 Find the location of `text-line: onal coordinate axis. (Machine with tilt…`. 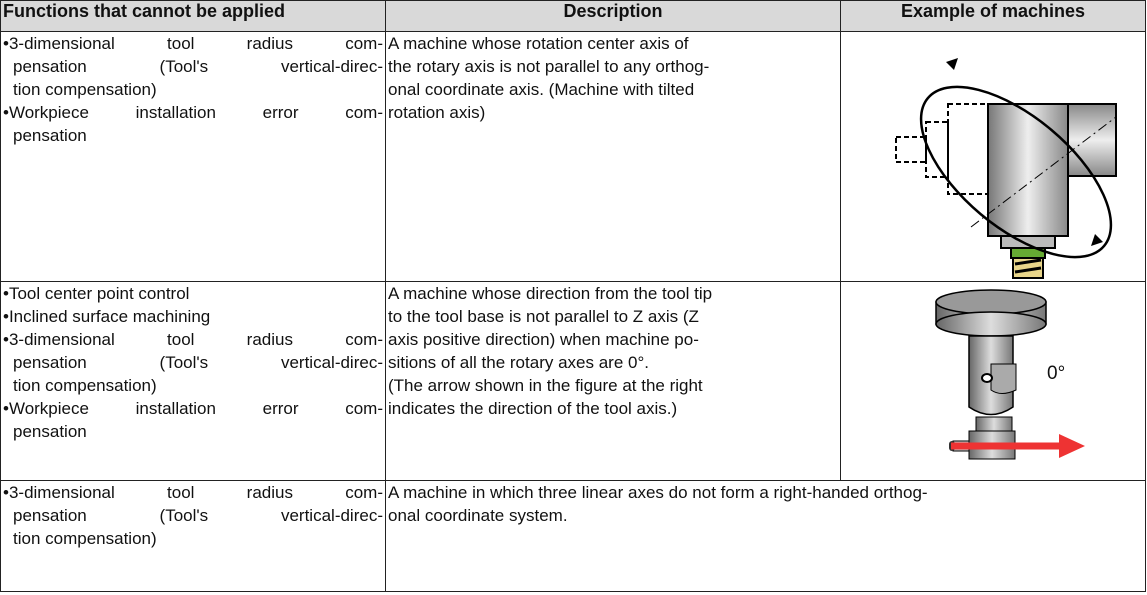

text-line: onal coordinate axis. (Machine with tilt… is located at coordinates (541, 89).